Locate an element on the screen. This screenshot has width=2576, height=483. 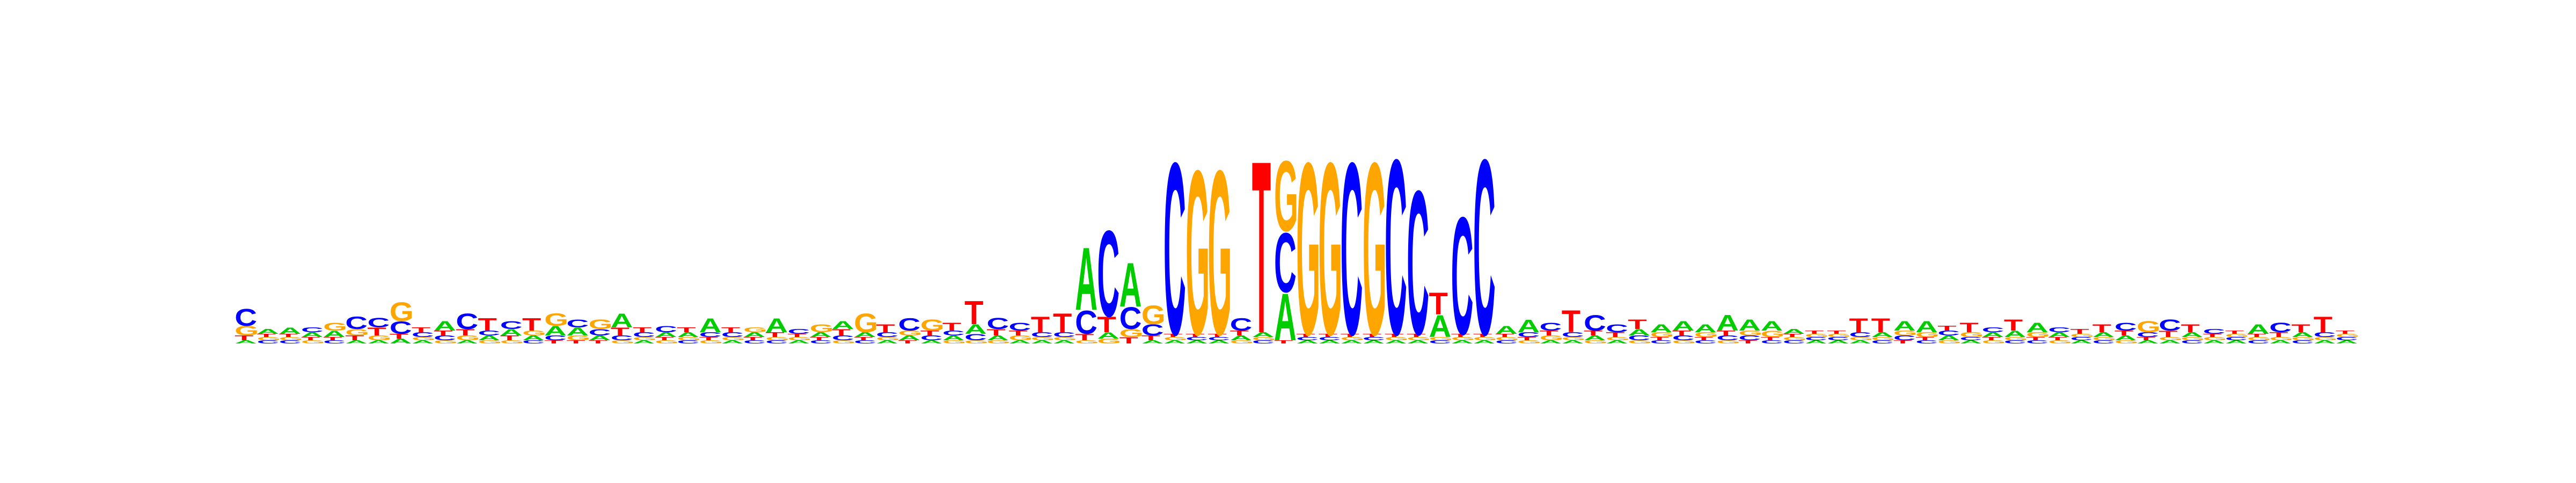
logo-letter-A-pos-67: A is located at coordinates (1705, 329).